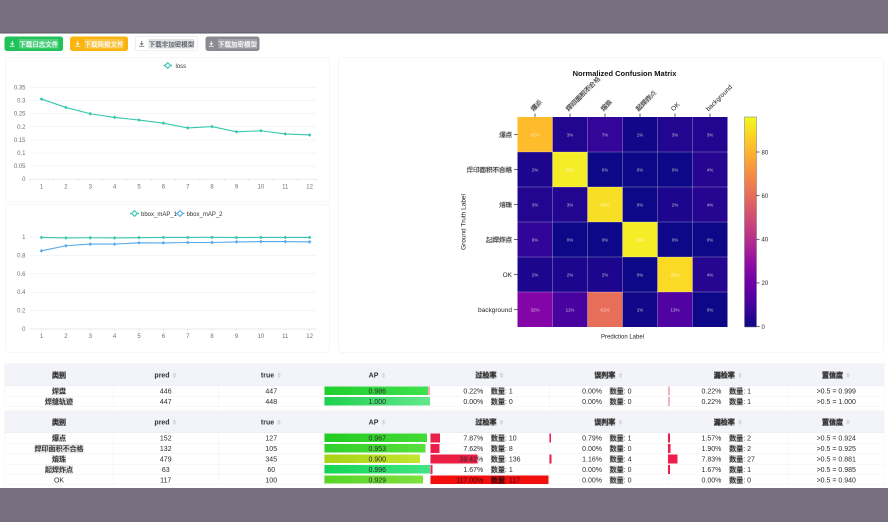 Image resolution: width=888 pixels, height=522 pixels. What do you see at coordinates (674, 274) in the screenshot?
I see `svg-text: 89%` at bounding box center [674, 274].